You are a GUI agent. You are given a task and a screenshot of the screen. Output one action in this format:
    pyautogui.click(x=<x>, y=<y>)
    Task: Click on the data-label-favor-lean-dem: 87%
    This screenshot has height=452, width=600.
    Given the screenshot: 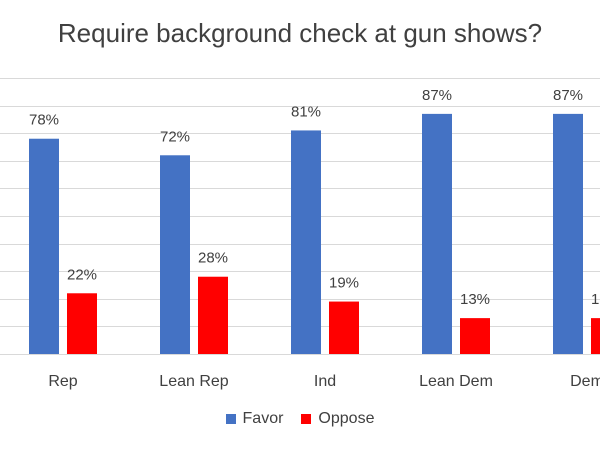 What is the action you would take?
    pyautogui.click(x=437, y=95)
    